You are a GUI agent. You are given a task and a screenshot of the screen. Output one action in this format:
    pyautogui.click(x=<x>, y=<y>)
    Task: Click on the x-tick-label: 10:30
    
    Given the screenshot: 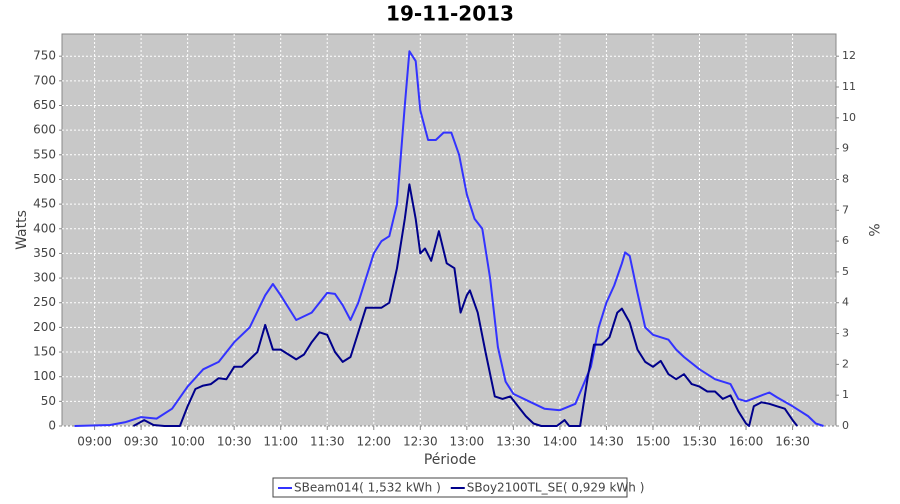 What is the action you would take?
    pyautogui.click(x=234, y=442)
    